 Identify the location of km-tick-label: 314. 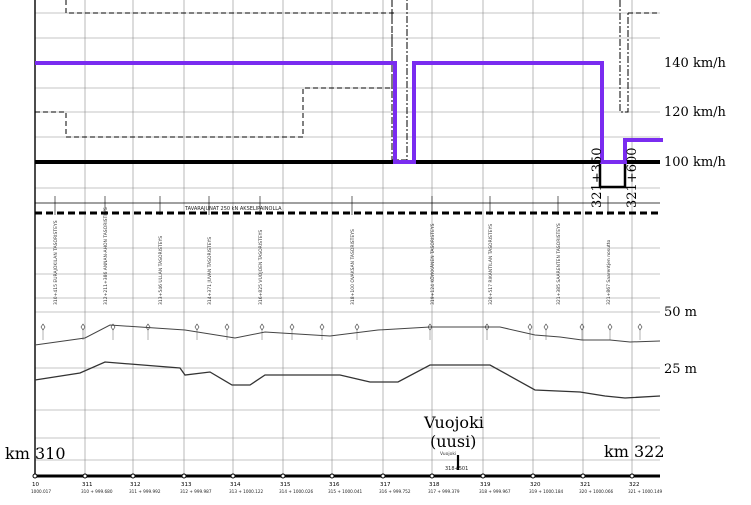
(235, 485).